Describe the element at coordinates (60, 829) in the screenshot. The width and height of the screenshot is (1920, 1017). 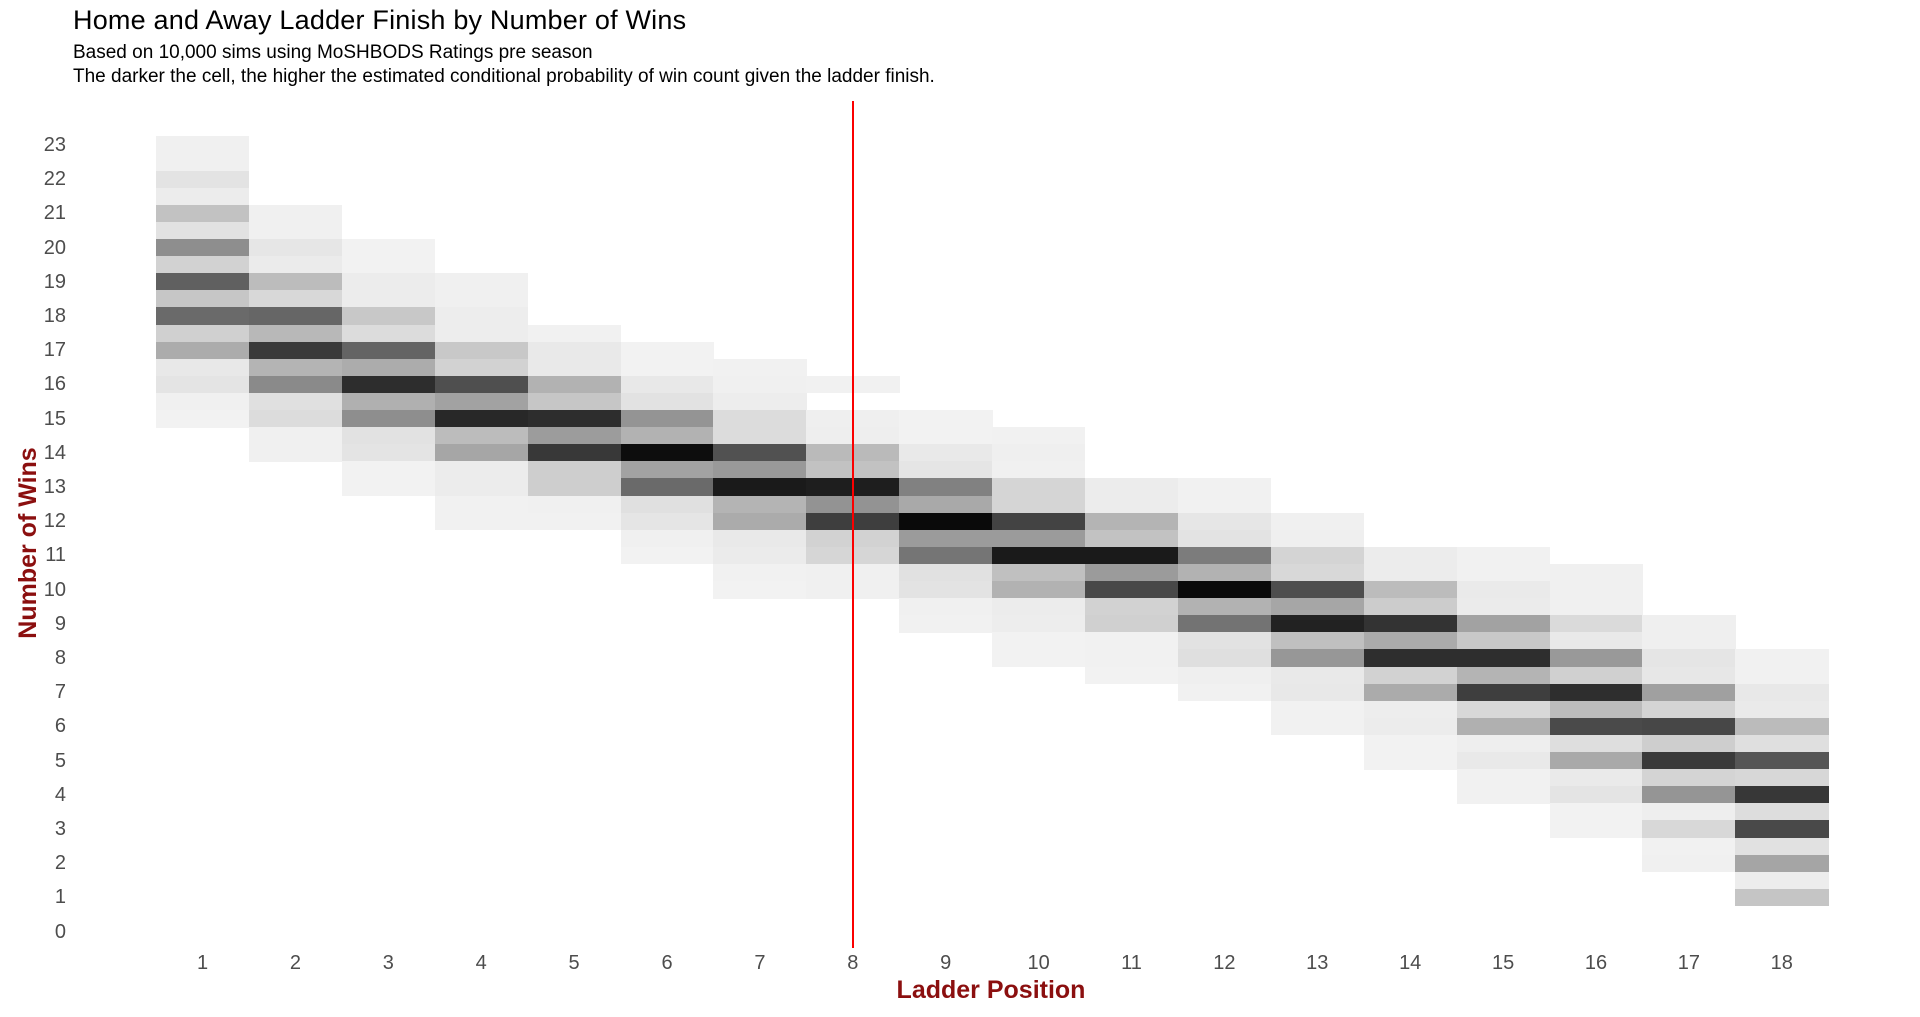
I see `y-tick-label: 3` at that location.